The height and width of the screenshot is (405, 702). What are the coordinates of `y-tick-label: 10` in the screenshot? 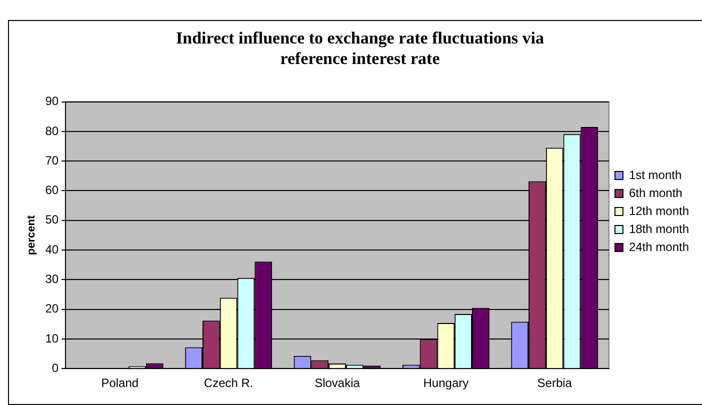 It's located at (52, 338).